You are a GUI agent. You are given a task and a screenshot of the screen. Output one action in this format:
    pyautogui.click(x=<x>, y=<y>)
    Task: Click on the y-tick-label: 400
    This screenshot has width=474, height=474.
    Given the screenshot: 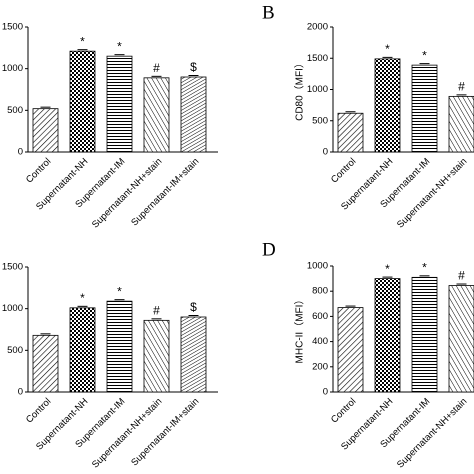 What is the action you would take?
    pyautogui.click(x=320, y=341)
    